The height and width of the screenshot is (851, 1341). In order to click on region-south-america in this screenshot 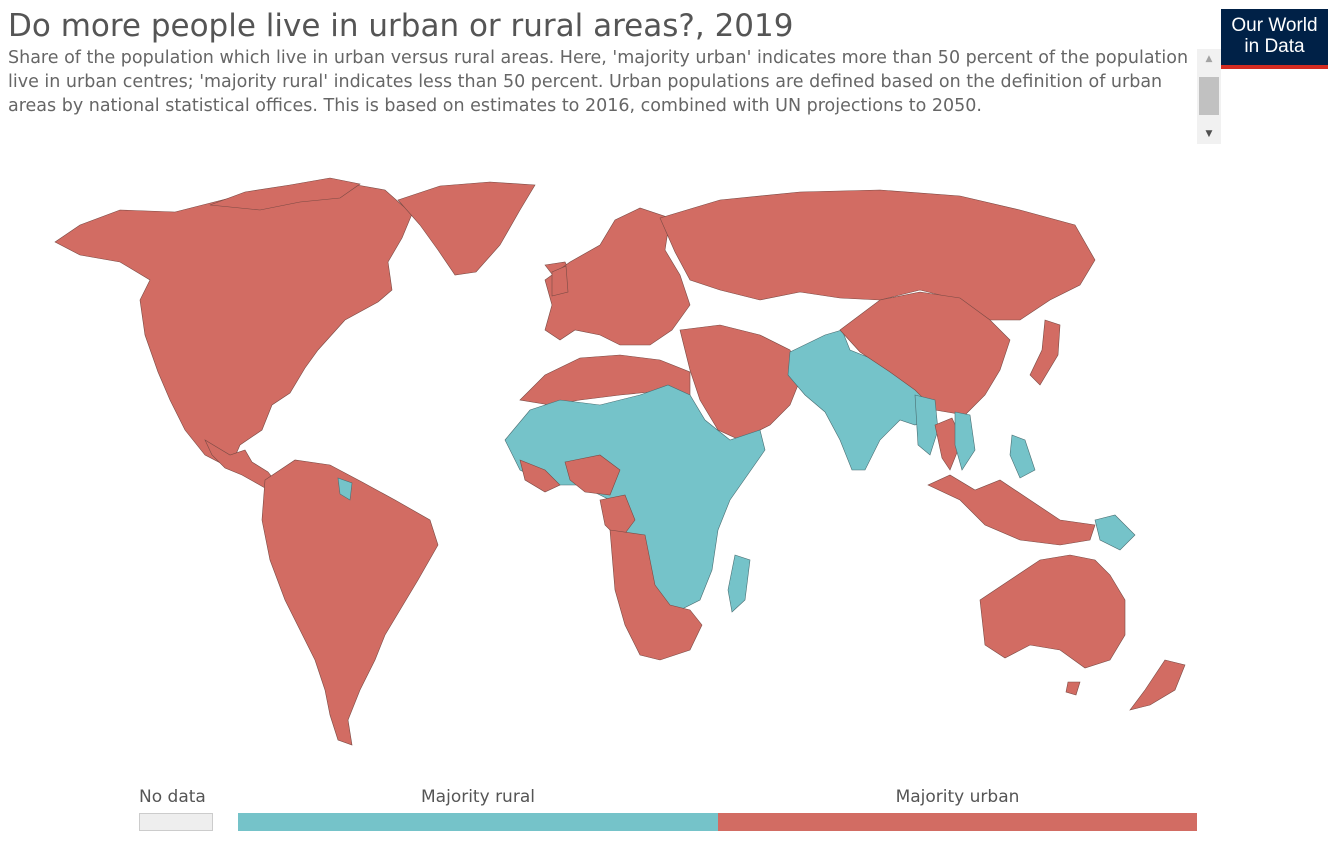, I will do `click(350, 602)`.